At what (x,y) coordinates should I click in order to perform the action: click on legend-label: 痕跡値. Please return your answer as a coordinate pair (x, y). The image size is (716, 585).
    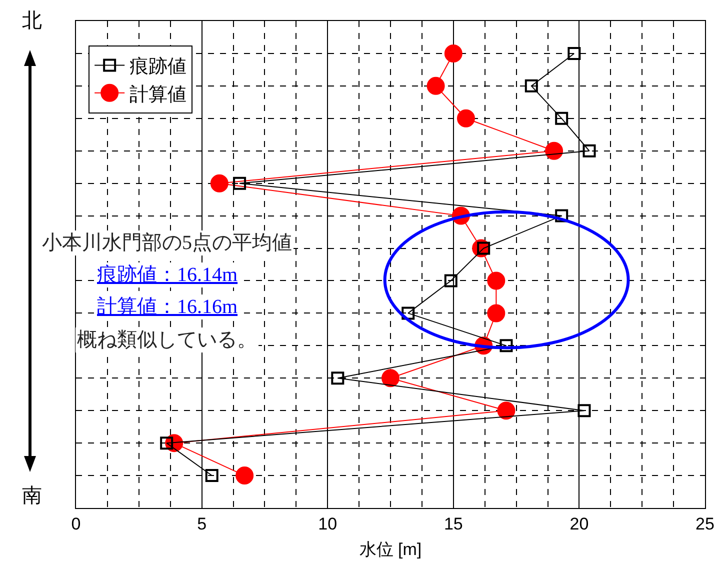
    Looking at the image, I should click on (158, 67).